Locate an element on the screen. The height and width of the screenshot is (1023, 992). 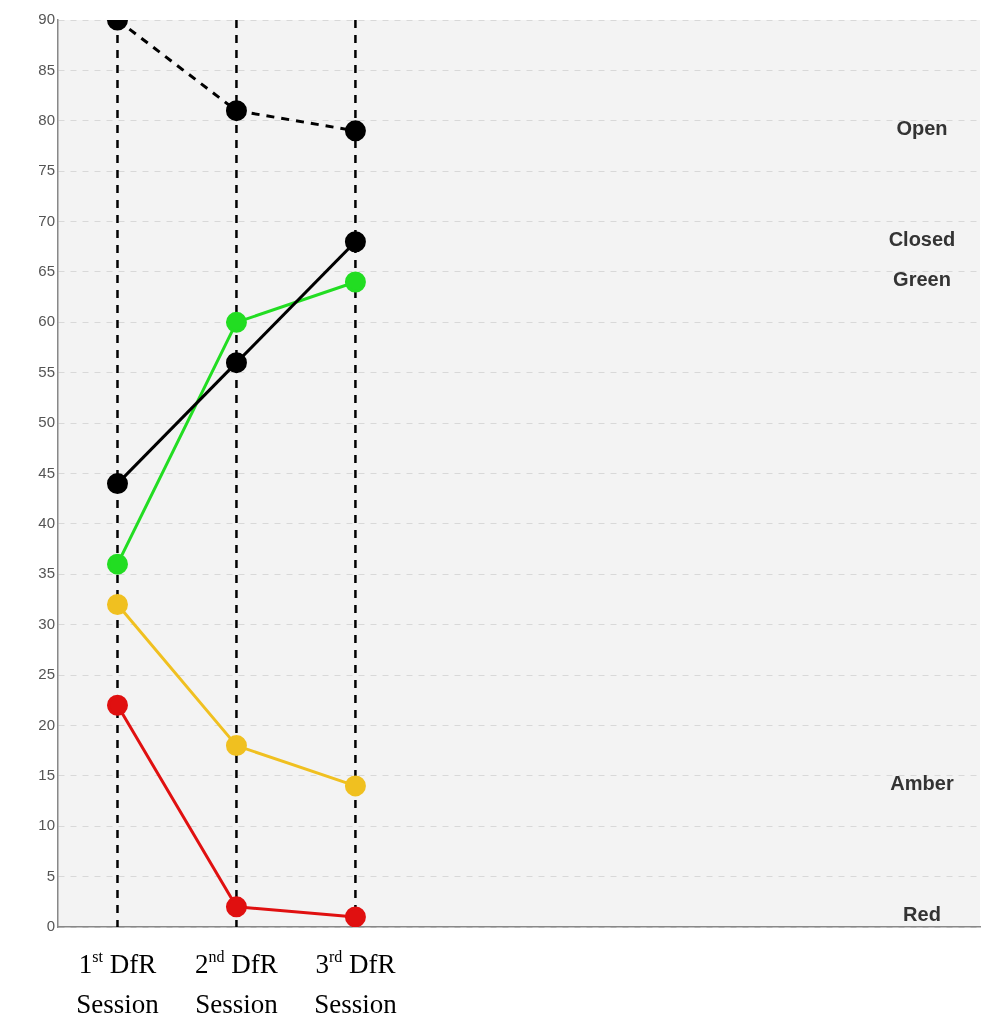
y-tick-label: 5 is located at coordinates (50, 875).